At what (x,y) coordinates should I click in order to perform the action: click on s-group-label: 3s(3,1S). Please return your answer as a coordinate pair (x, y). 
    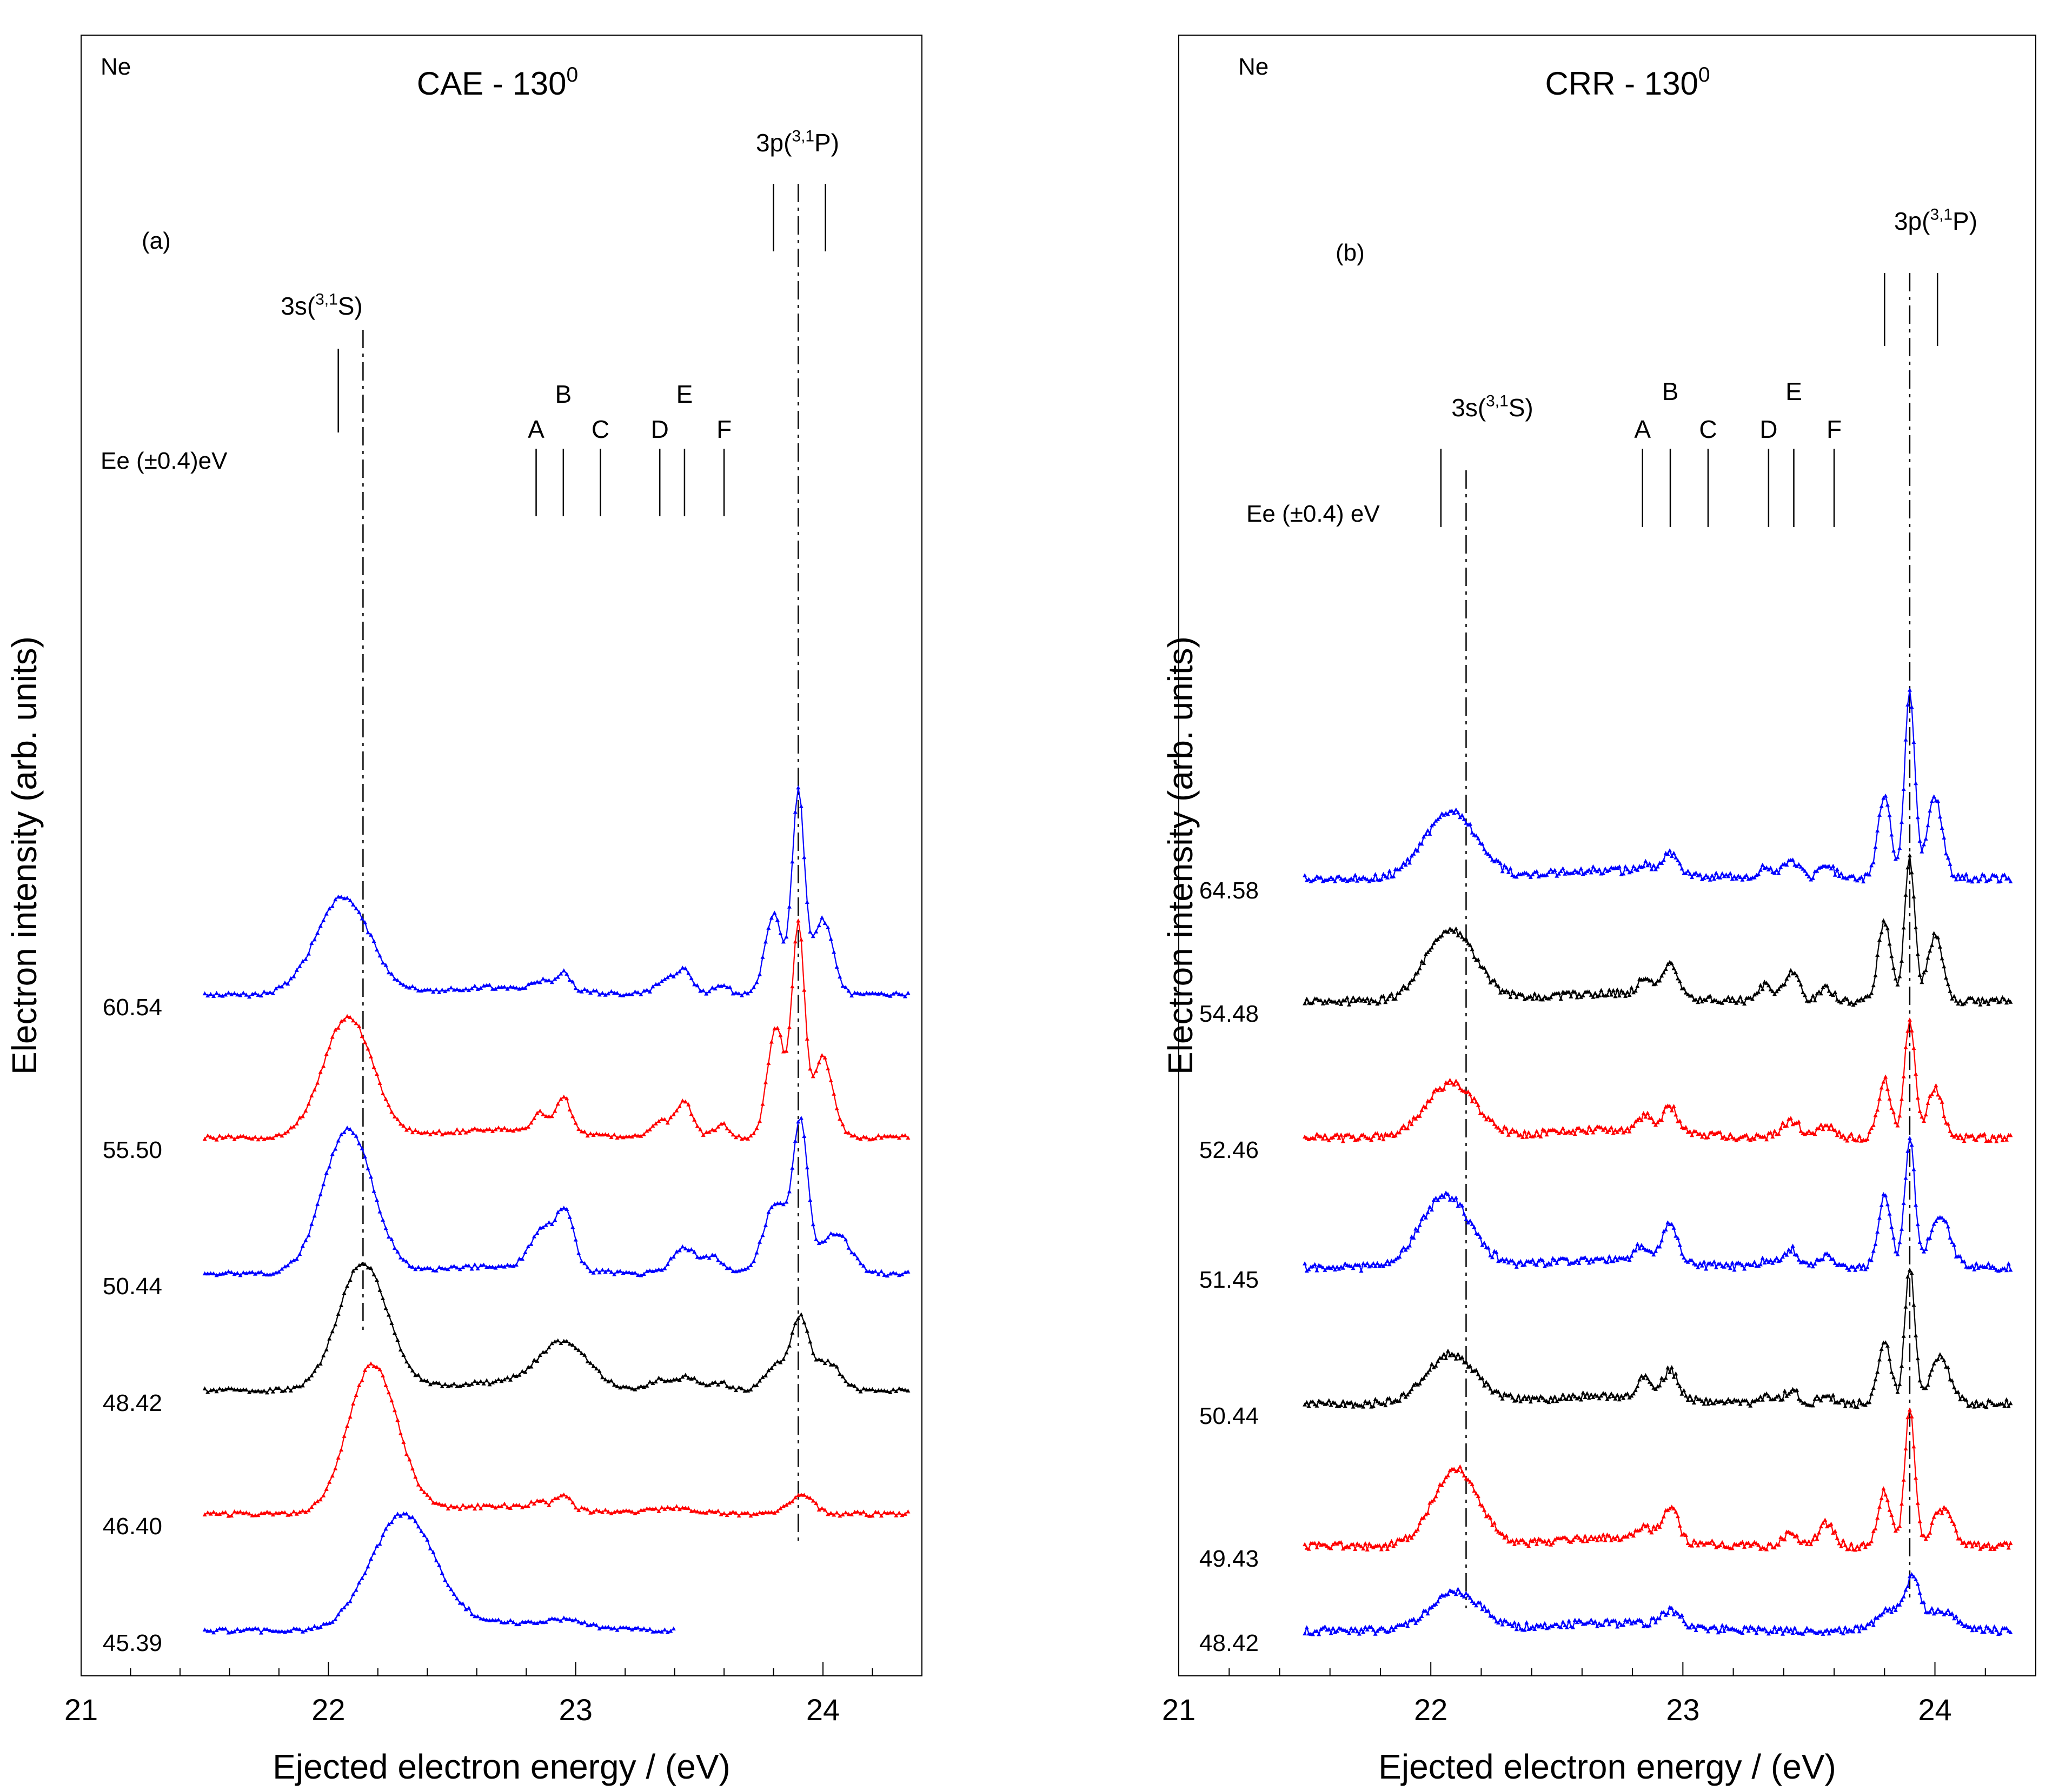
    Looking at the image, I should click on (1492, 407).